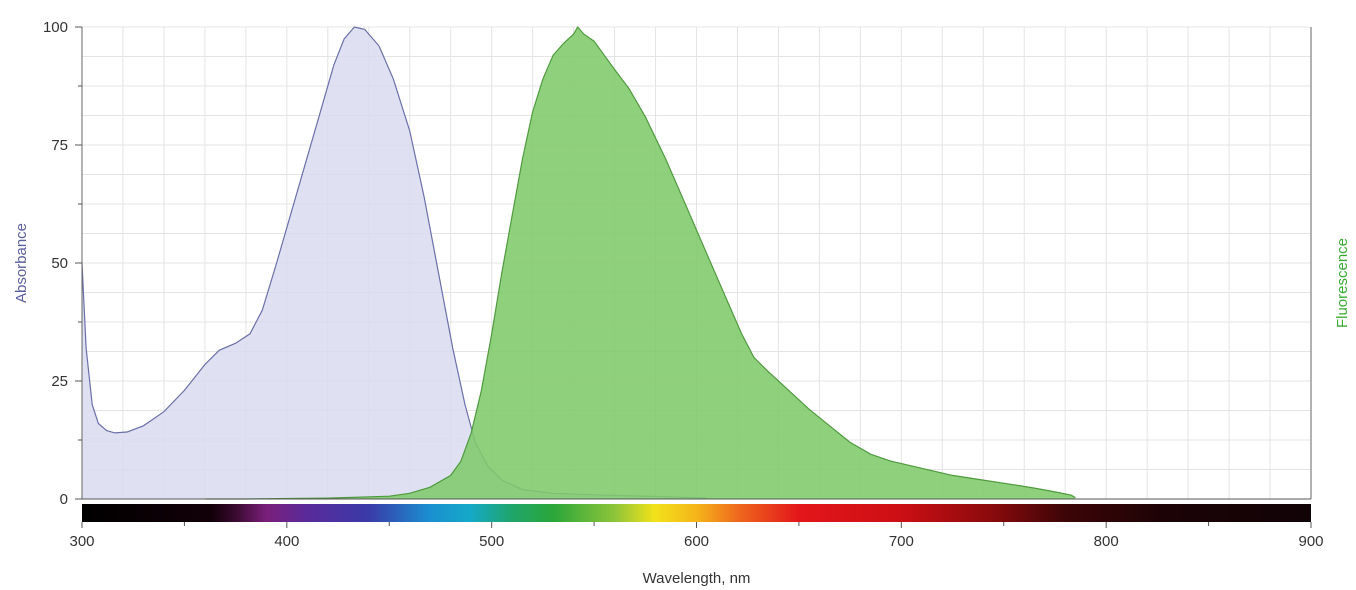 Image resolution: width=1356 pixels, height=590 pixels. What do you see at coordinates (21, 263) in the screenshot?
I see `y-axis-title: Absorbance` at bounding box center [21, 263].